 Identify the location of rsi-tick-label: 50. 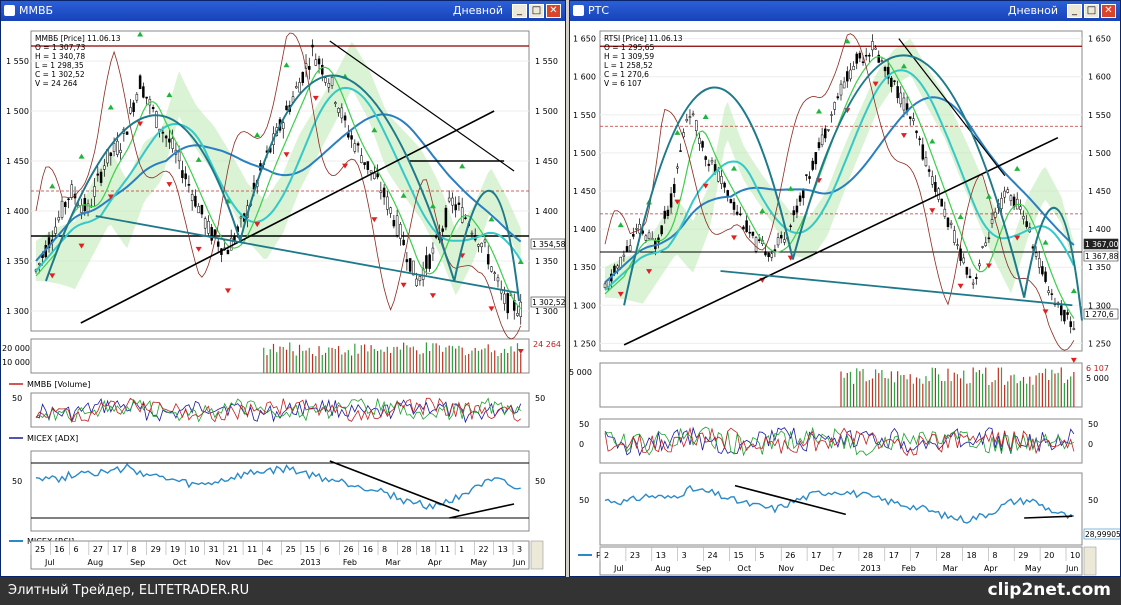
(17, 481).